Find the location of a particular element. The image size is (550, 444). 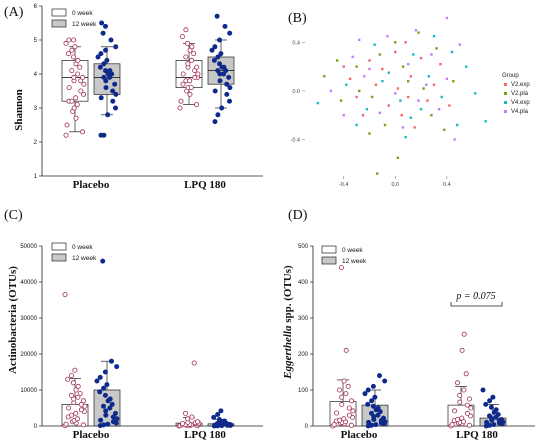

panel-a-y-ticks: 1 2 3 4 5 6 is located at coordinates (38, 92).